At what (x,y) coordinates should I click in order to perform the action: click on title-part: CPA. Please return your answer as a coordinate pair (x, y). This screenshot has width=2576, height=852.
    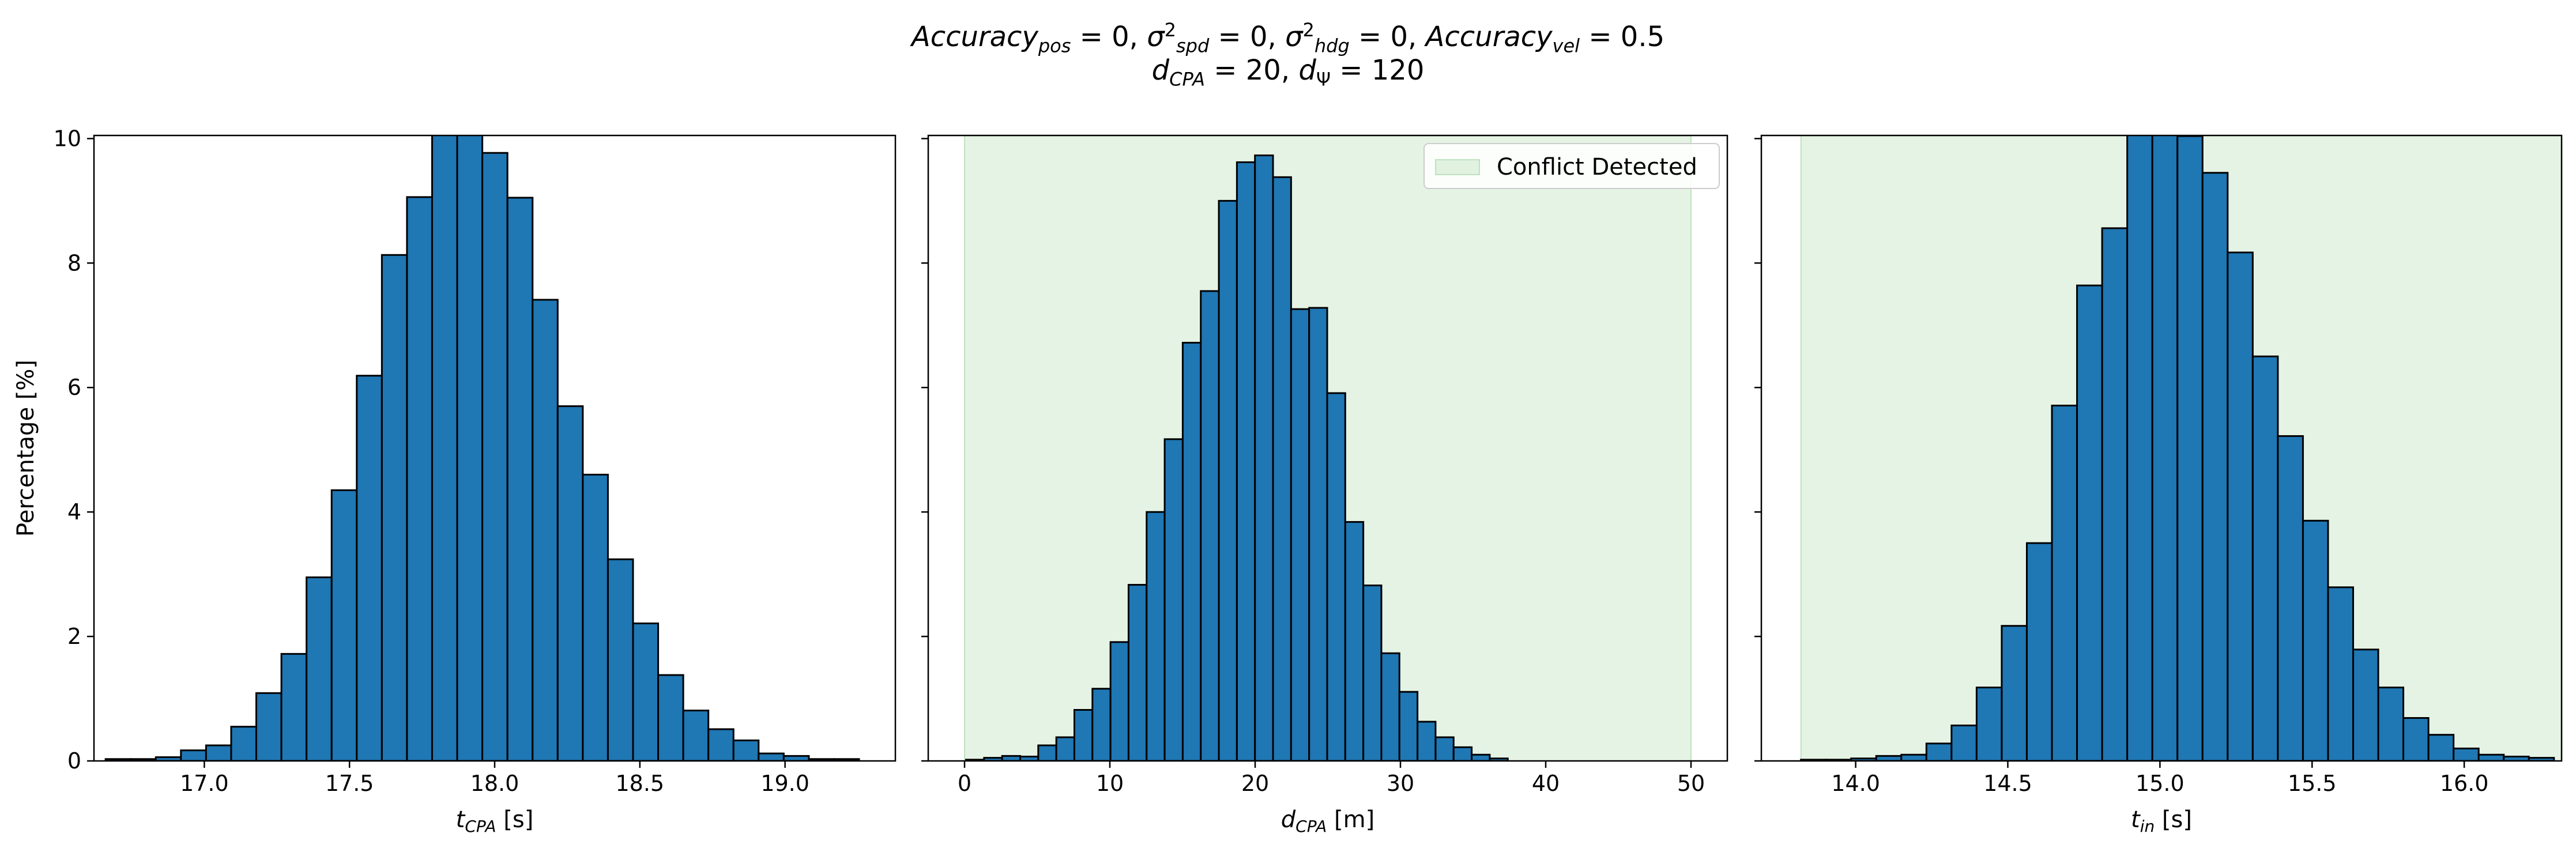
    Looking at the image, I should click on (1187, 79).